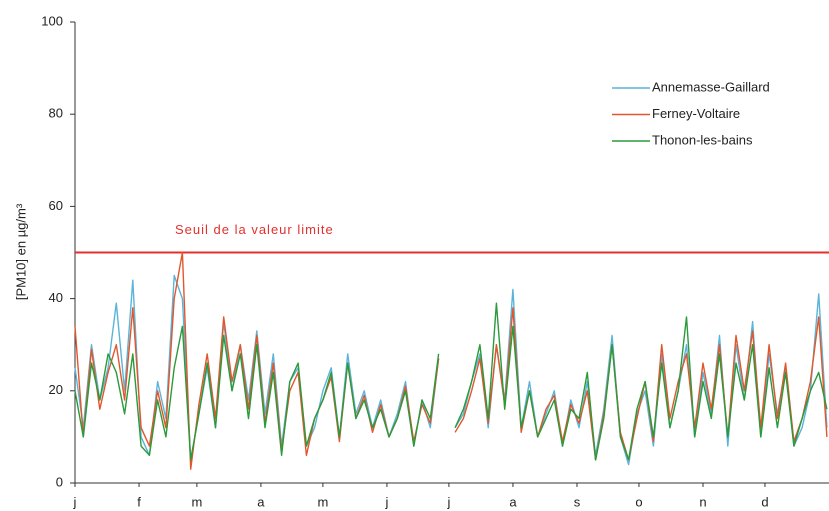  Describe the element at coordinates (764, 501) in the screenshot. I see `x-tick-label: d` at that location.